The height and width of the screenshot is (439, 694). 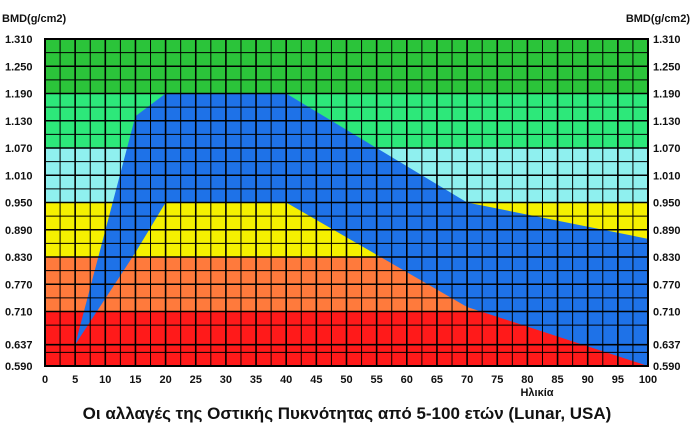 I want to click on x-axis-title: Ηλικία, so click(x=536, y=393).